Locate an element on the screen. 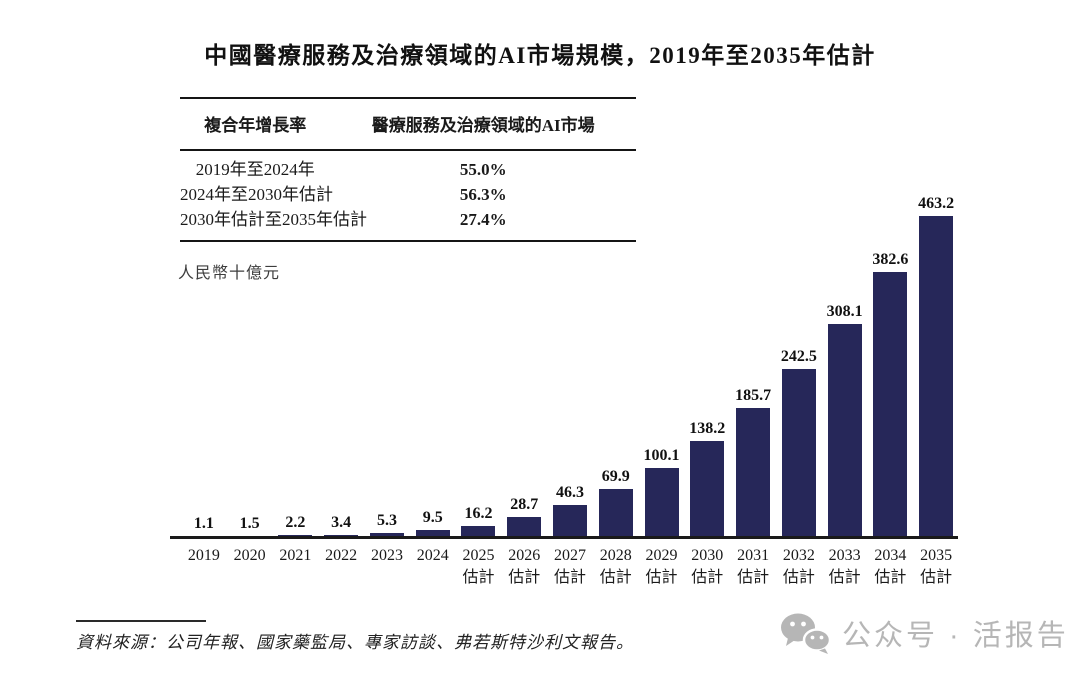 This screenshot has height=679, width=1080. x-axis-year: 2024 is located at coordinates (432, 555).